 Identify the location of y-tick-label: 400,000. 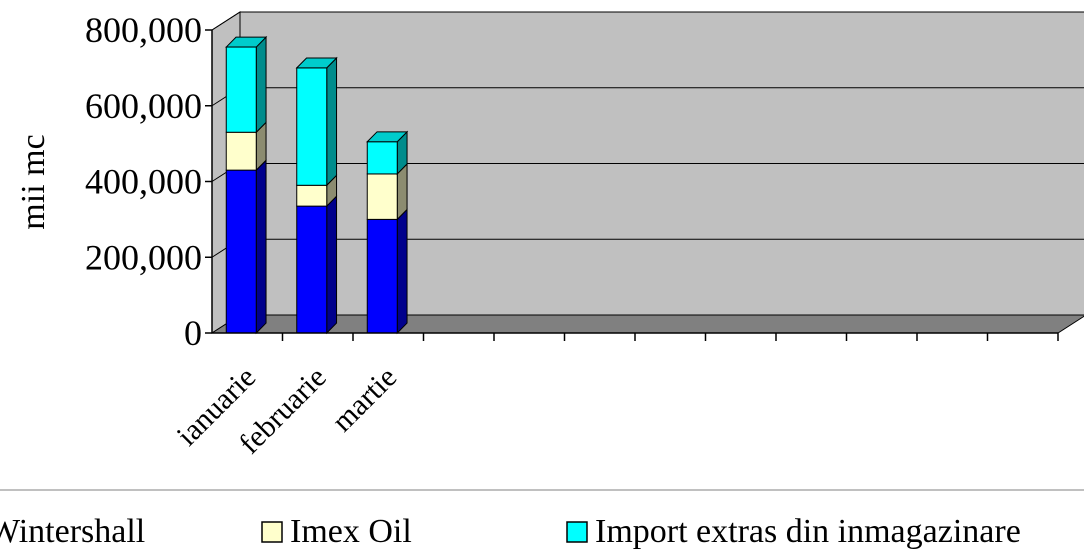
(143, 182).